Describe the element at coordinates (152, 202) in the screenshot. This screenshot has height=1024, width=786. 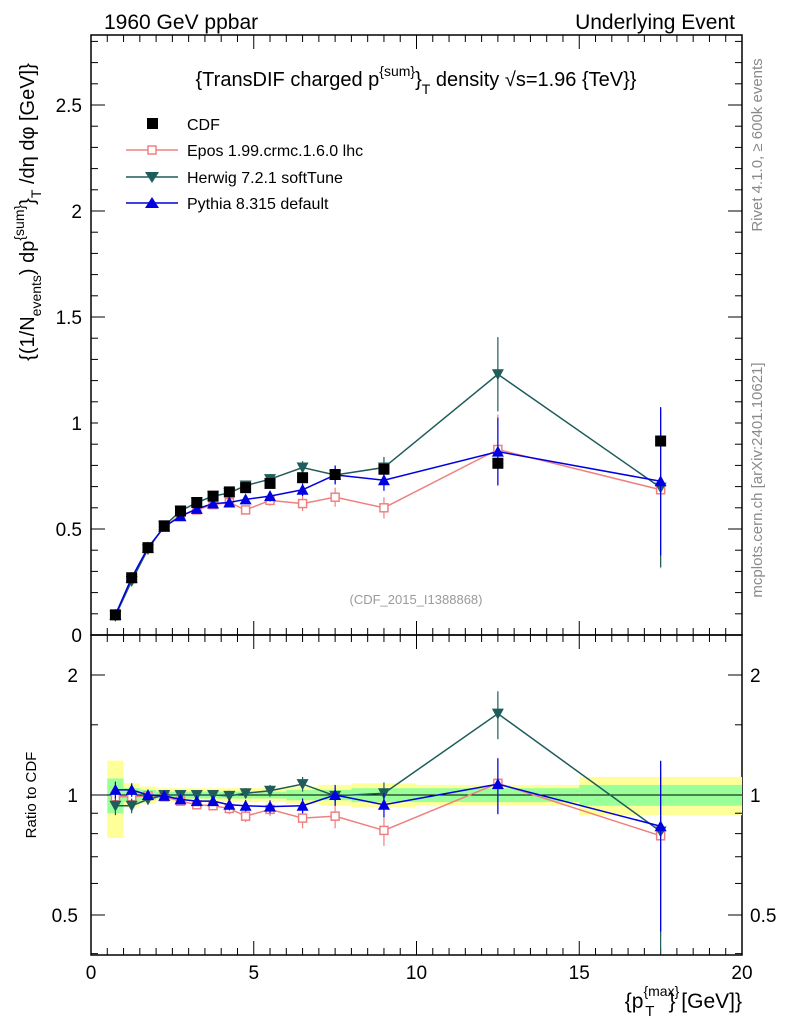
I see `legend-marker-pythia` at that location.